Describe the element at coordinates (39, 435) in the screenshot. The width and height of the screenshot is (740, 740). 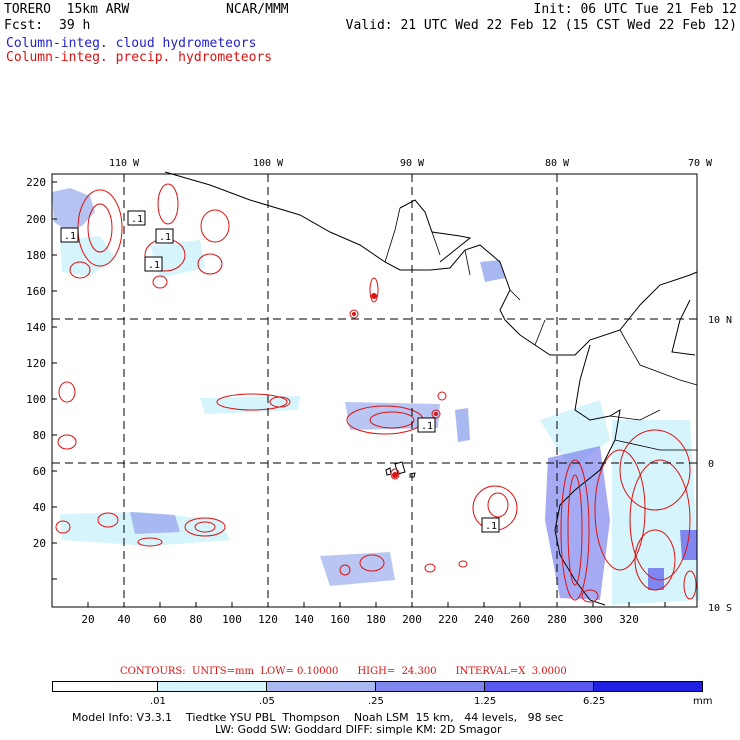
I see `y-tick-label: 80` at that location.